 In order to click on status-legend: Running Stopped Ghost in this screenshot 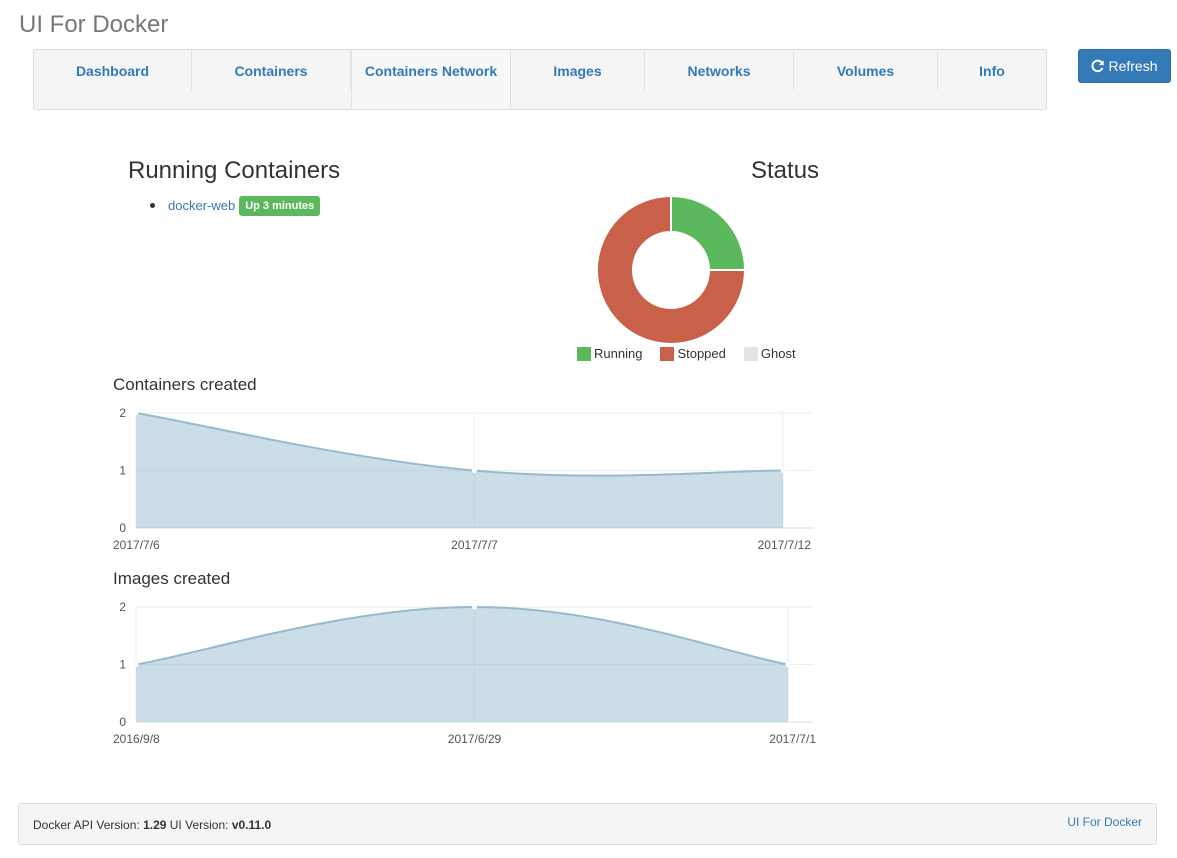, I will do `click(686, 353)`.